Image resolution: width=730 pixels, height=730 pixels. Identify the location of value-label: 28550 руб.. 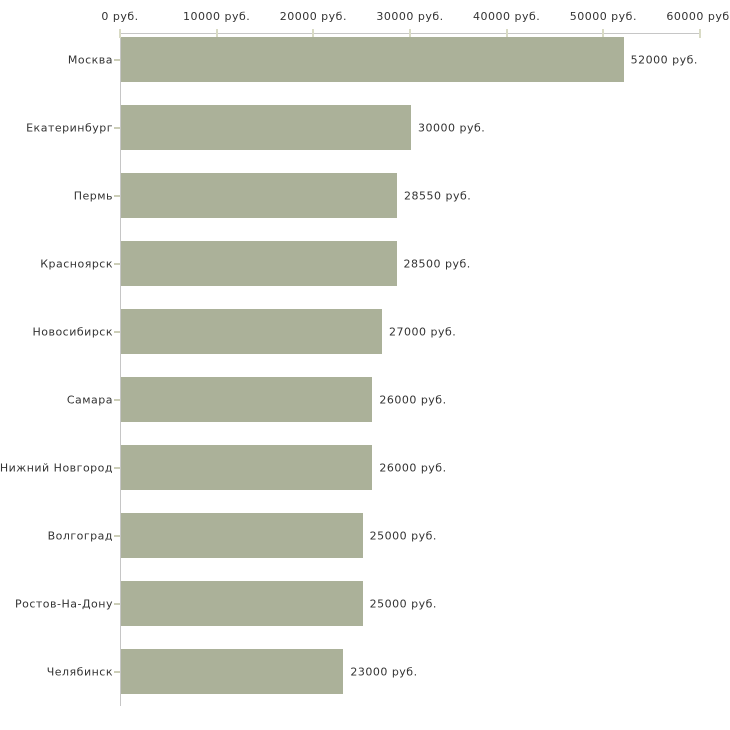
(437, 195).